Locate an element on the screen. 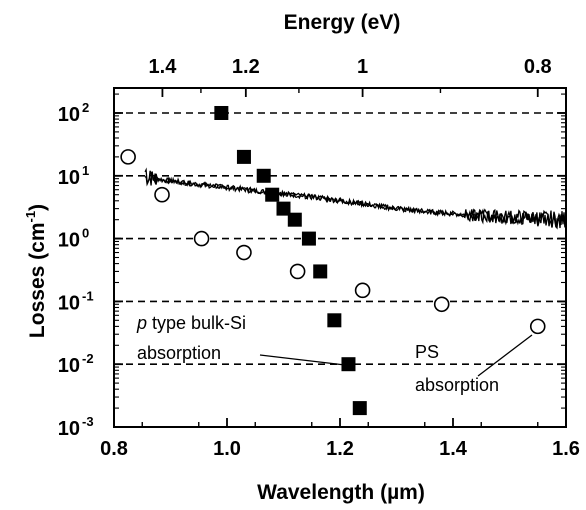 The height and width of the screenshot is (510, 586). y-tick-label-2: 10 0 is located at coordinates (73, 239).